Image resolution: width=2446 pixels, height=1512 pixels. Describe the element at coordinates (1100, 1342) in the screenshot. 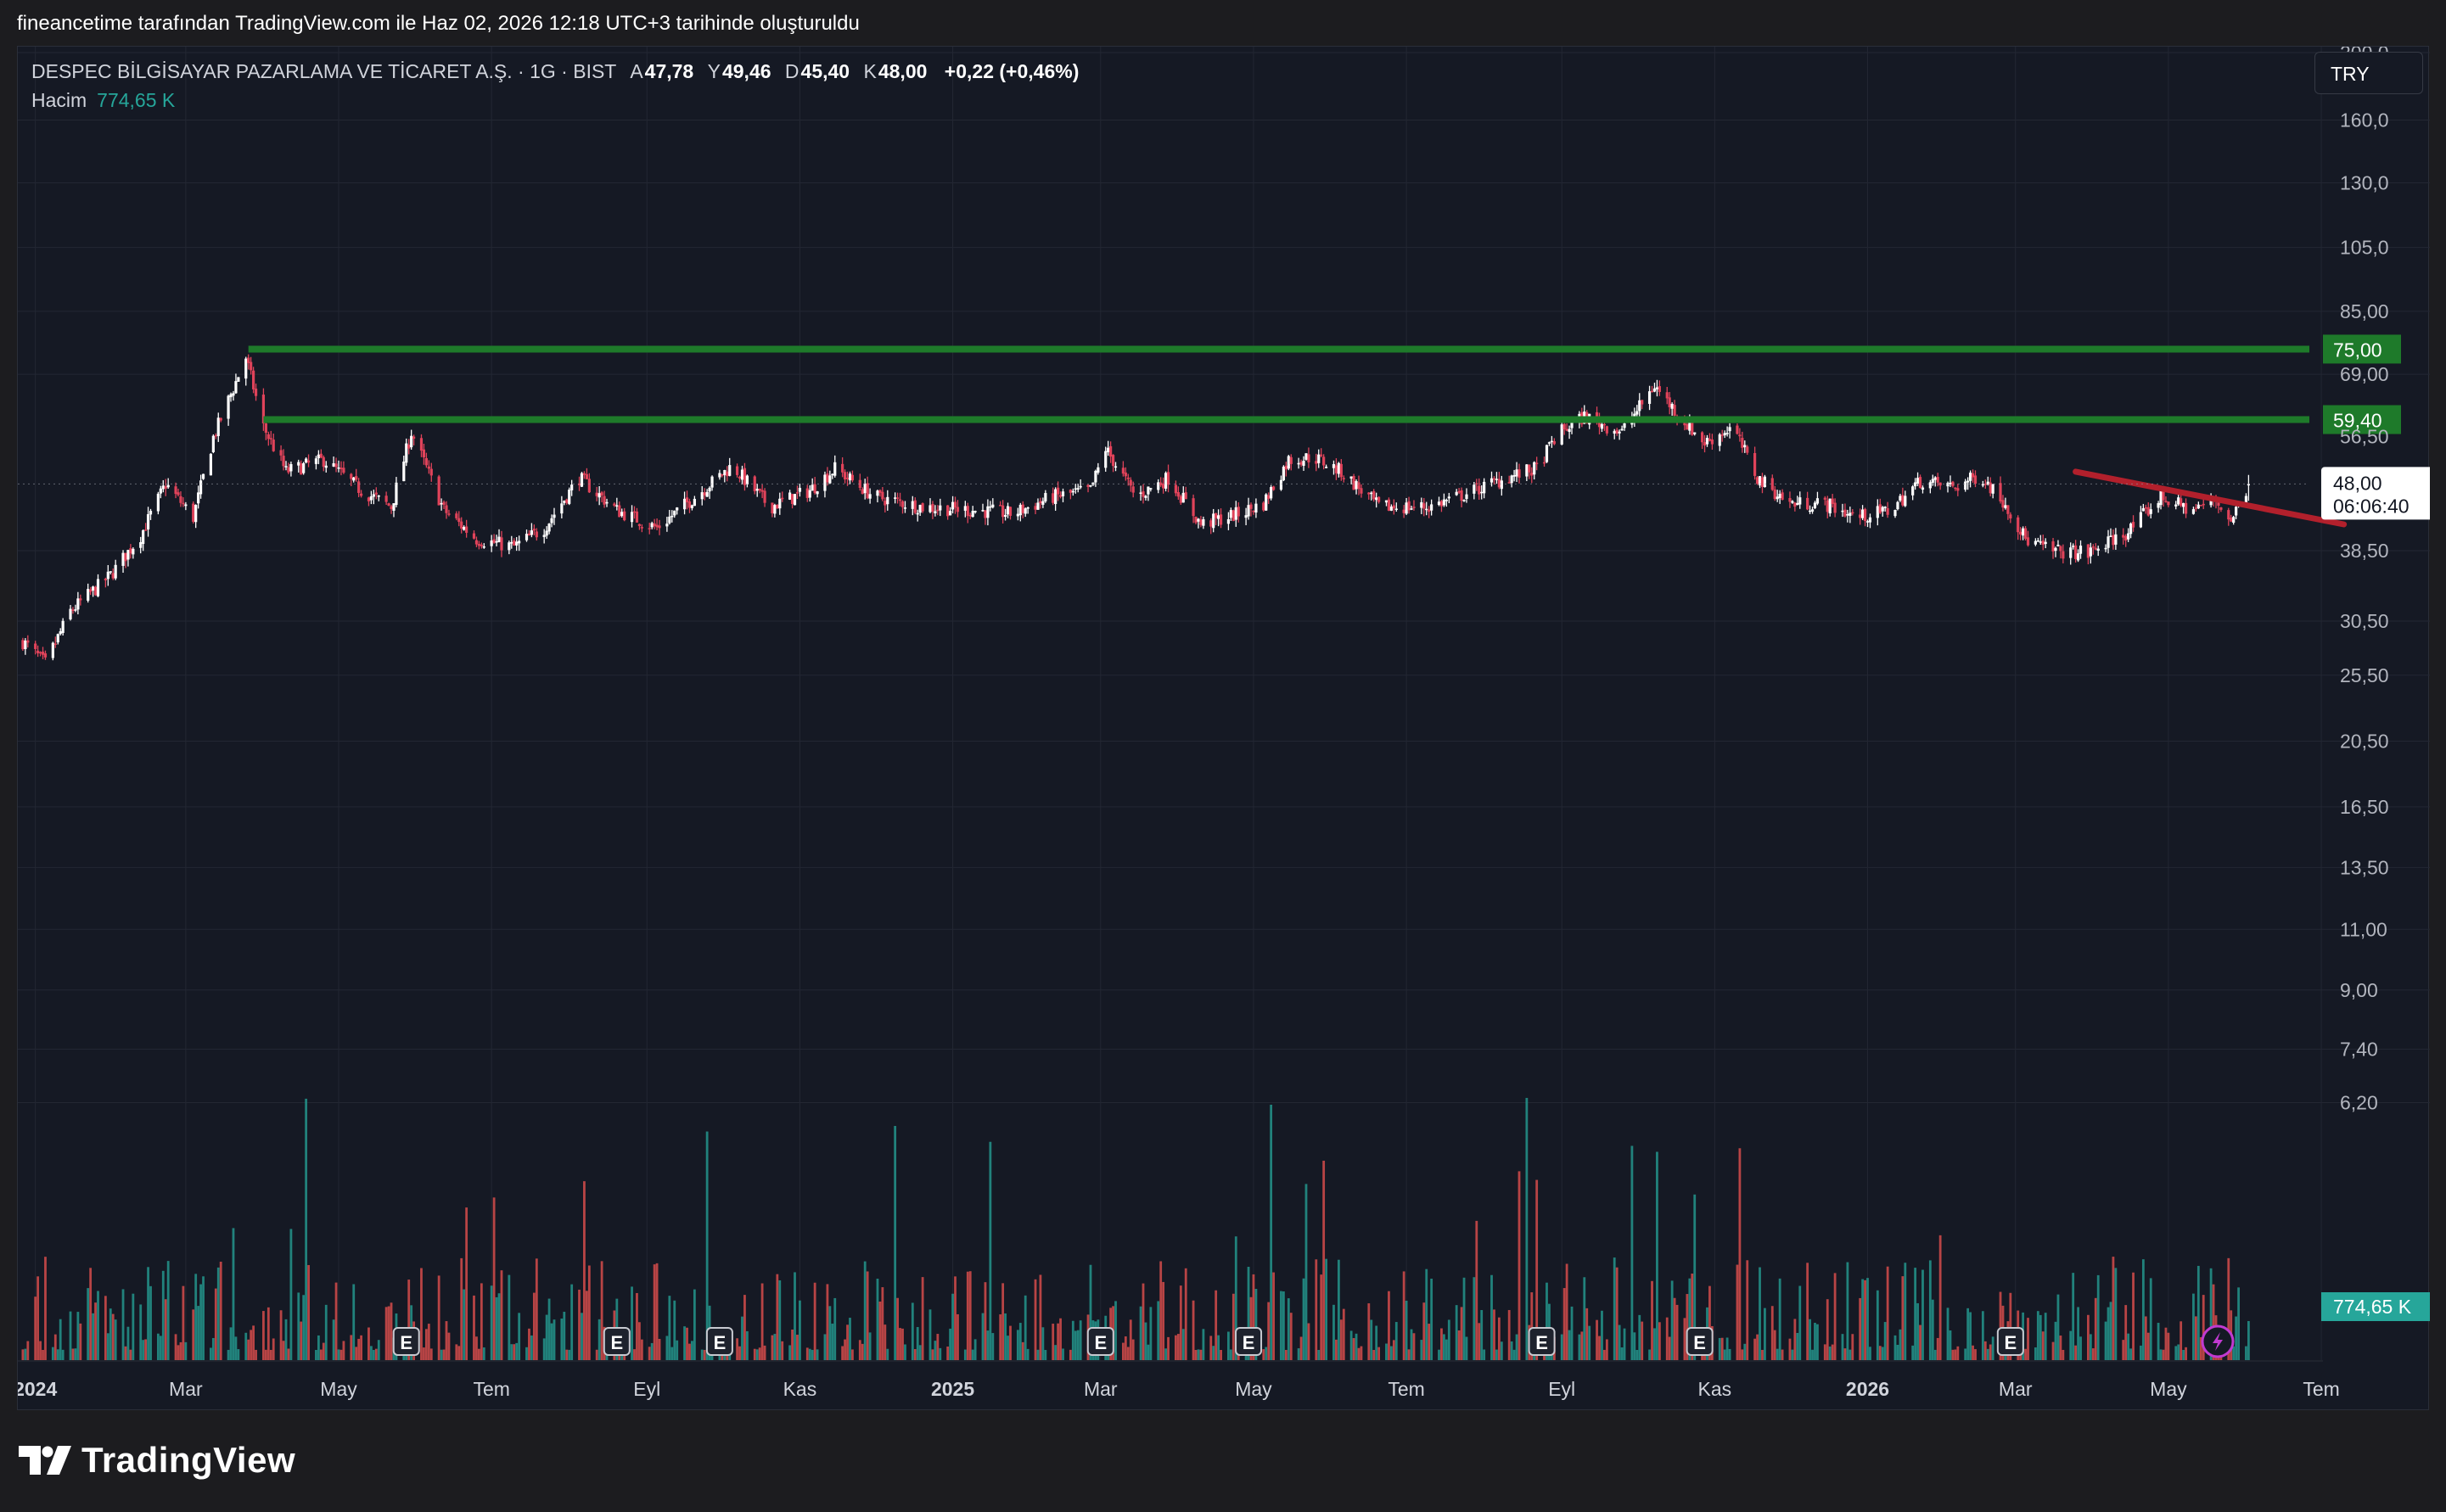

I see `earnings-marker-box` at that location.